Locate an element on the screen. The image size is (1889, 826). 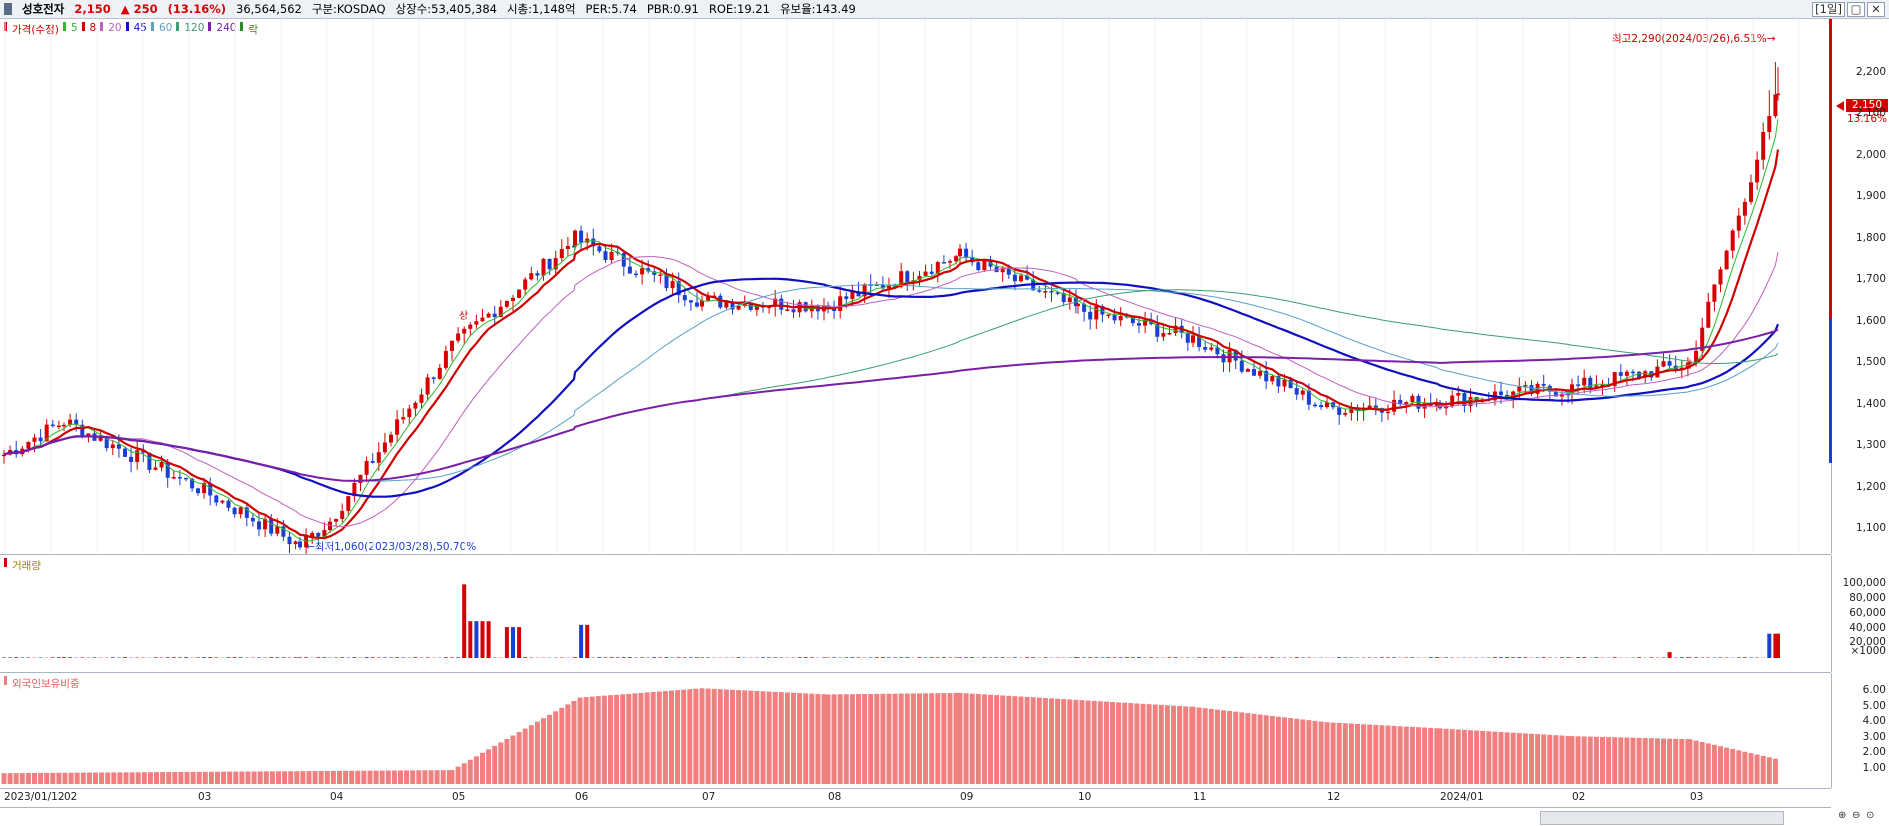
x-axis-label: 07 is located at coordinates (709, 797).